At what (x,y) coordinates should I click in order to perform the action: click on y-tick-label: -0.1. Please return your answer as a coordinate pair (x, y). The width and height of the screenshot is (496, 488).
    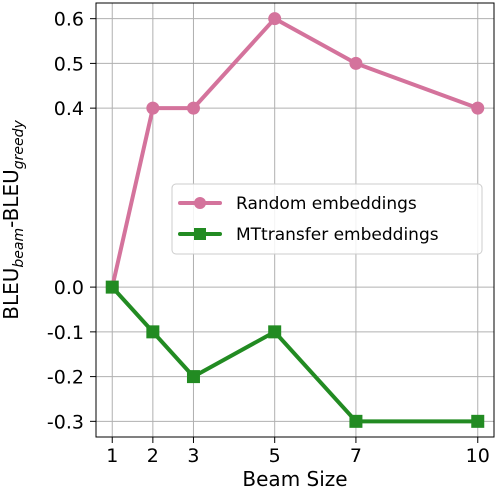
    Looking at the image, I should click on (65, 333).